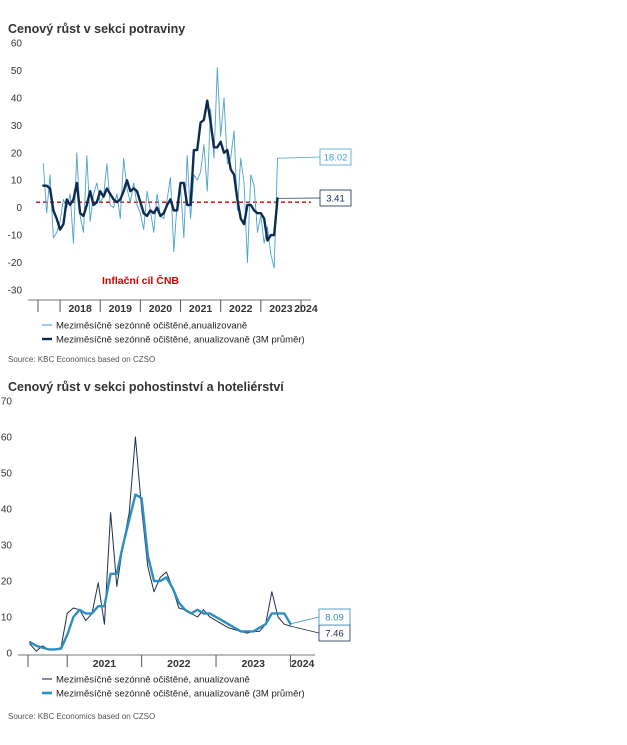  Describe the element at coordinates (179, 664) in the screenshot. I see `chart2-xtick-2022: 2022` at that location.